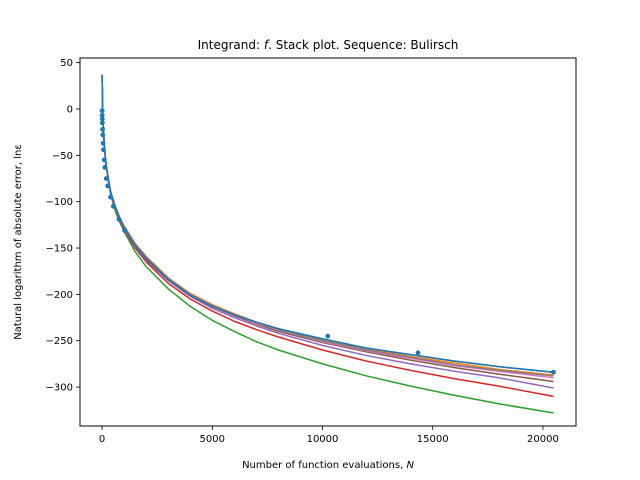  What do you see at coordinates (59, 295) in the screenshot?
I see `y-tick-label: −200` at bounding box center [59, 295].